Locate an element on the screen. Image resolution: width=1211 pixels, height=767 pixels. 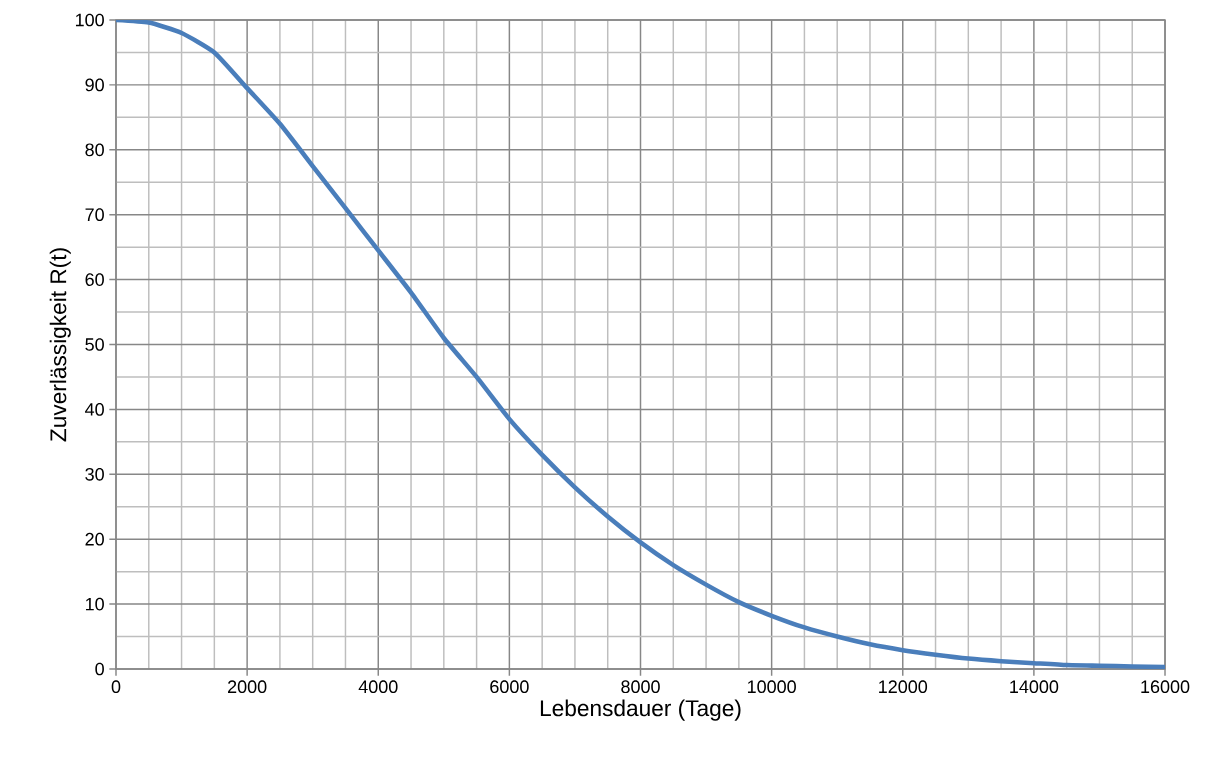
y-tick-label: 30 is located at coordinates (94, 474).